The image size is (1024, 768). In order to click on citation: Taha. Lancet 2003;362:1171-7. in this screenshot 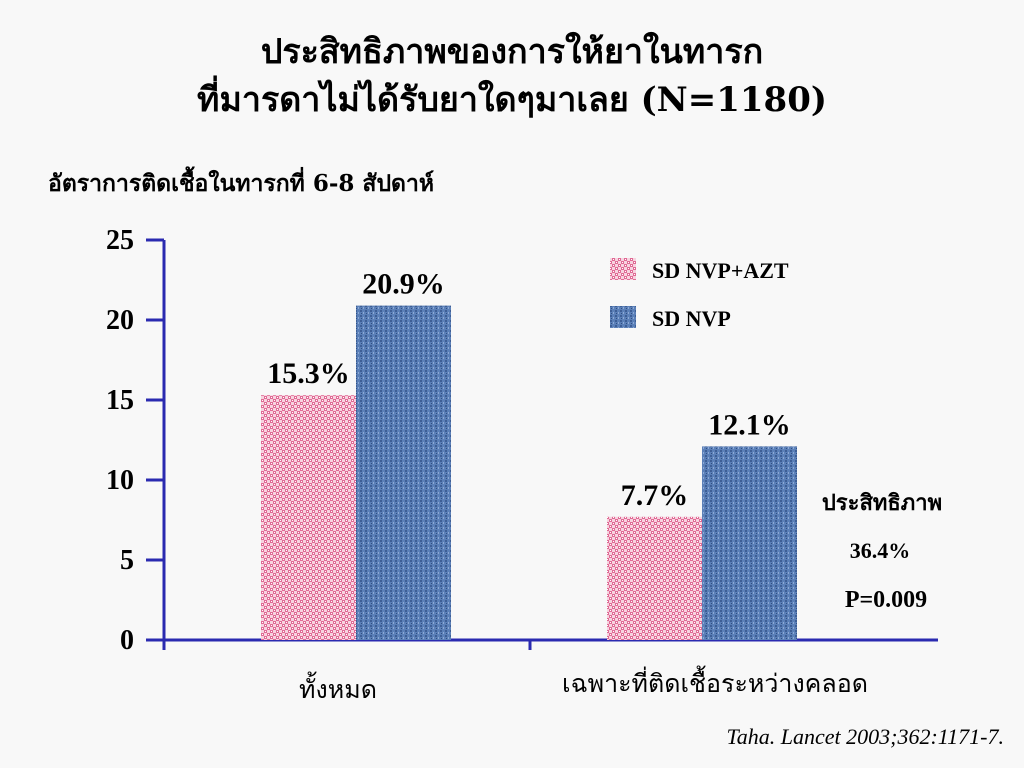, I will do `click(865, 736)`.